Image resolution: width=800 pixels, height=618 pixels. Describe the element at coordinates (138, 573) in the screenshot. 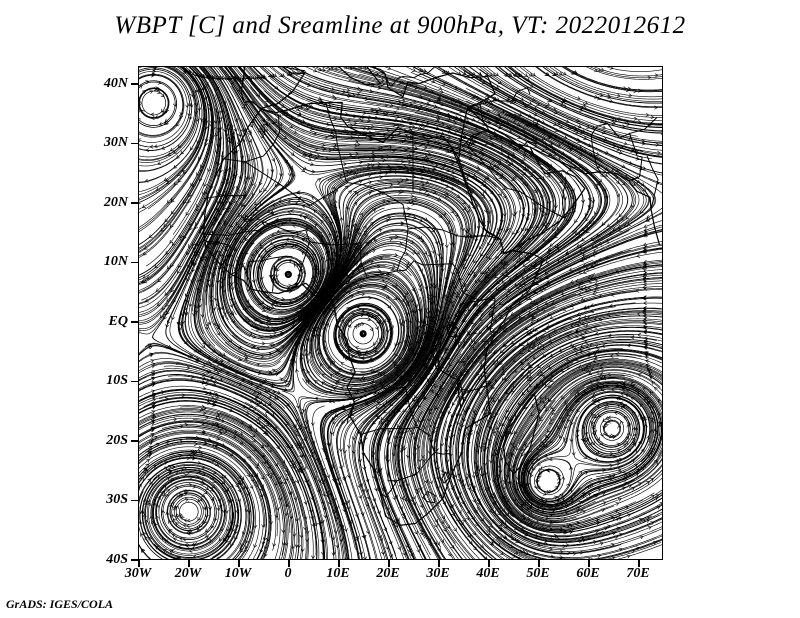

I see `x-axis-label: 30W` at that location.